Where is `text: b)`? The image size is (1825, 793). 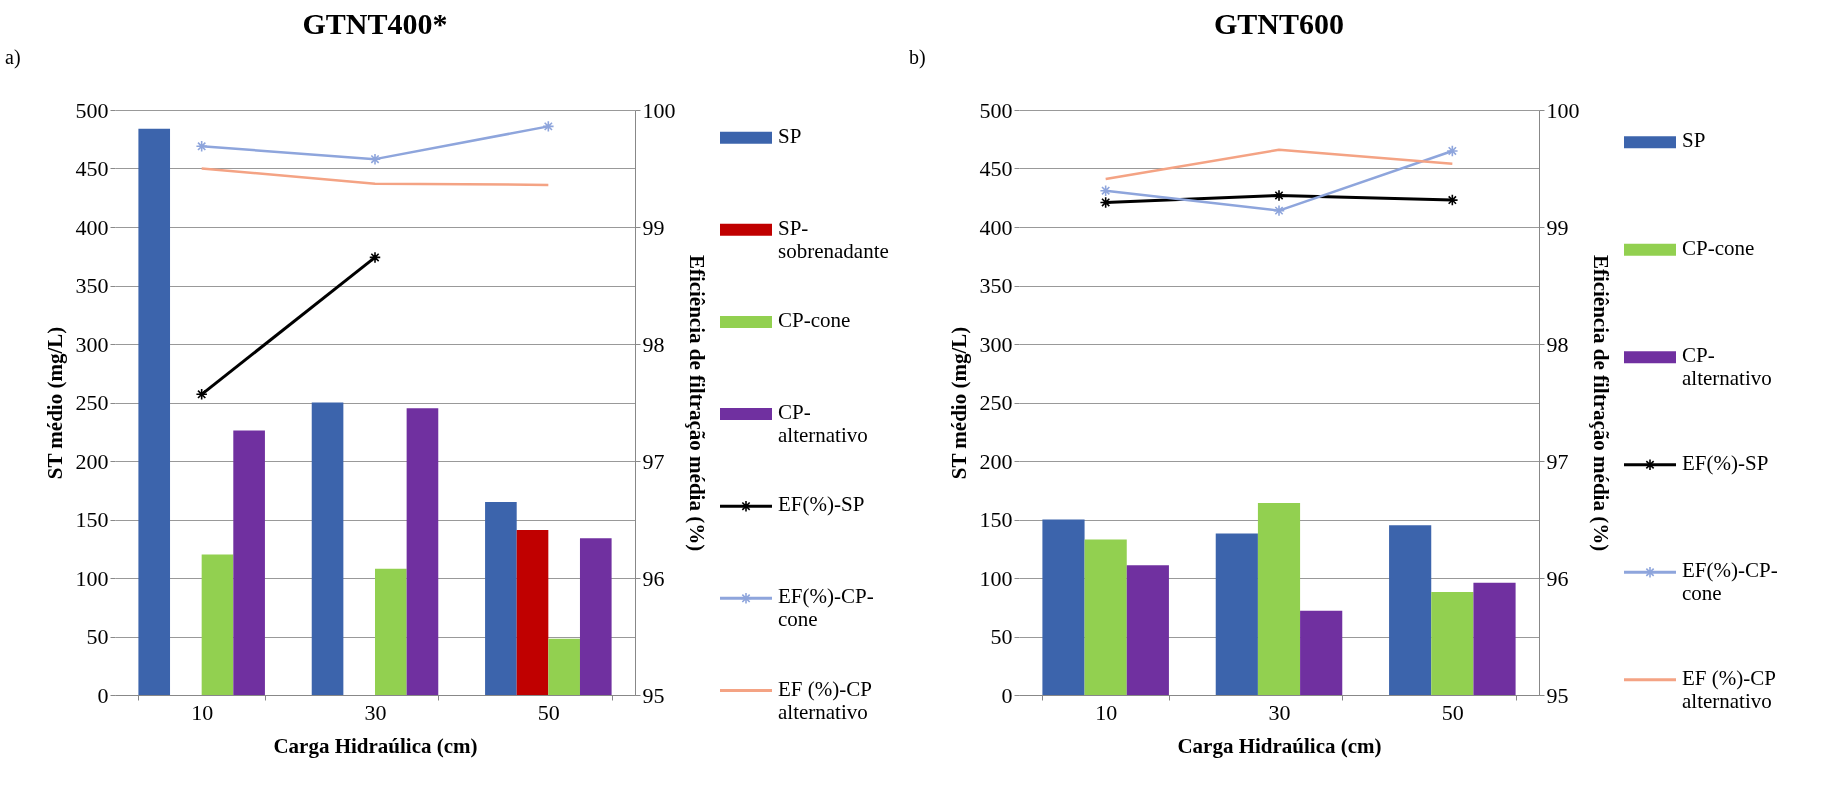 text: b) is located at coordinates (917, 57).